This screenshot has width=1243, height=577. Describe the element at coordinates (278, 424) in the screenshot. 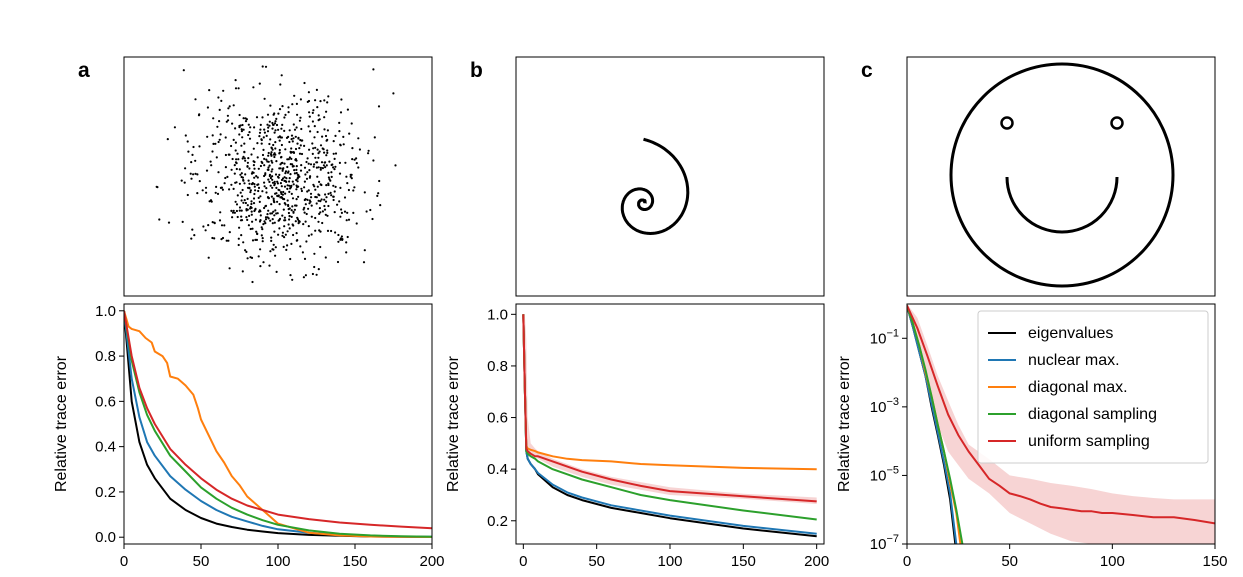

I see `axes-frame` at that location.